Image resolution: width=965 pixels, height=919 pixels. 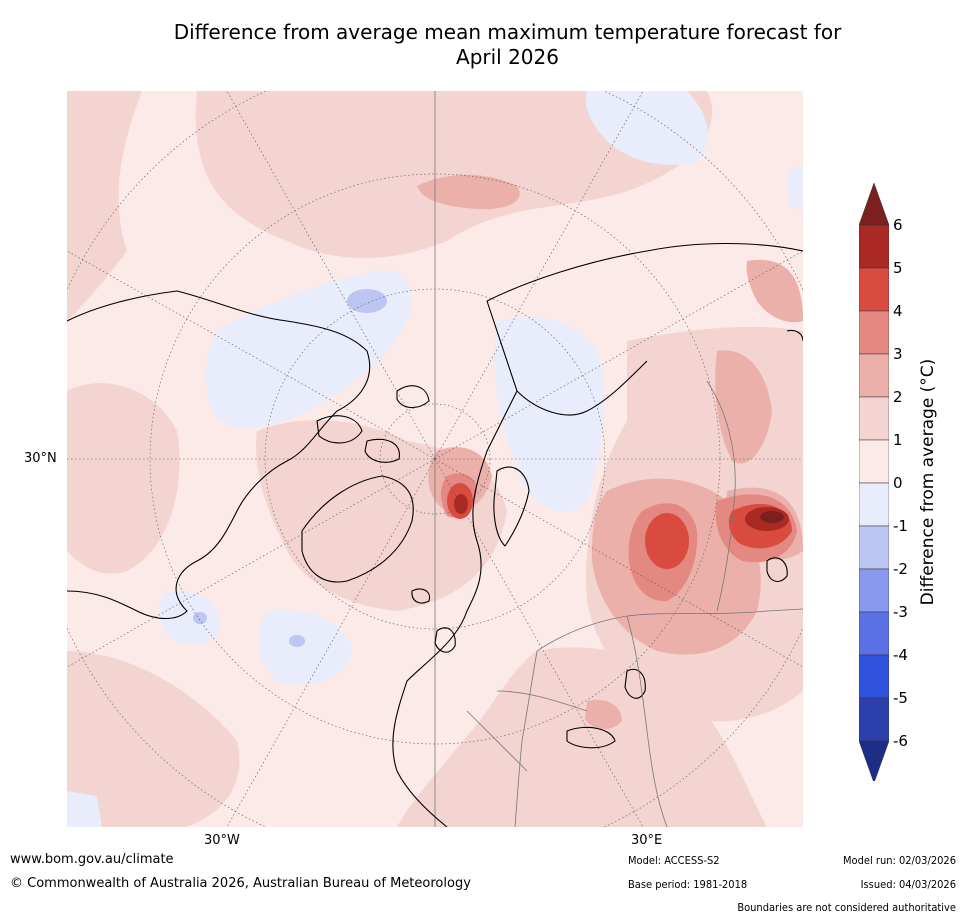 I want to click on colorbar-tick-label: -2, so click(x=900, y=569).